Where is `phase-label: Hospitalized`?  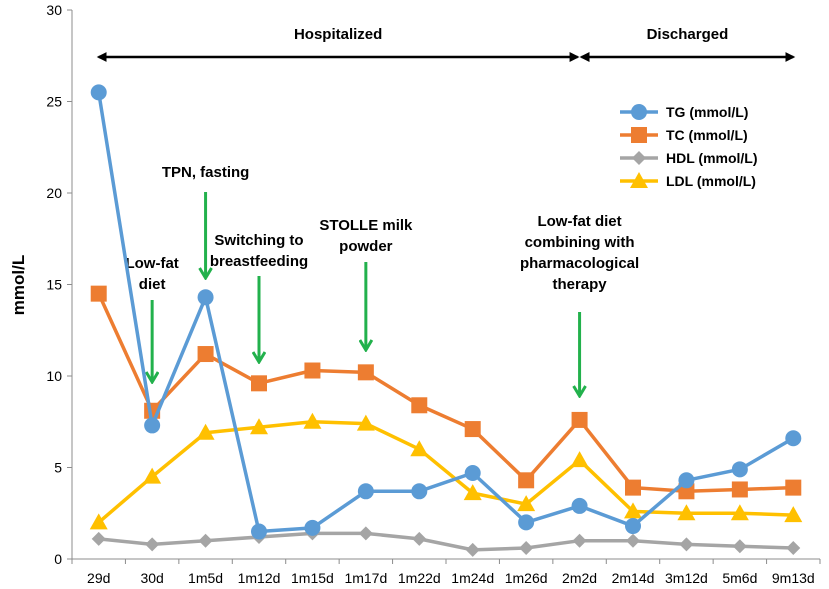 phase-label: Hospitalized is located at coordinates (338, 34).